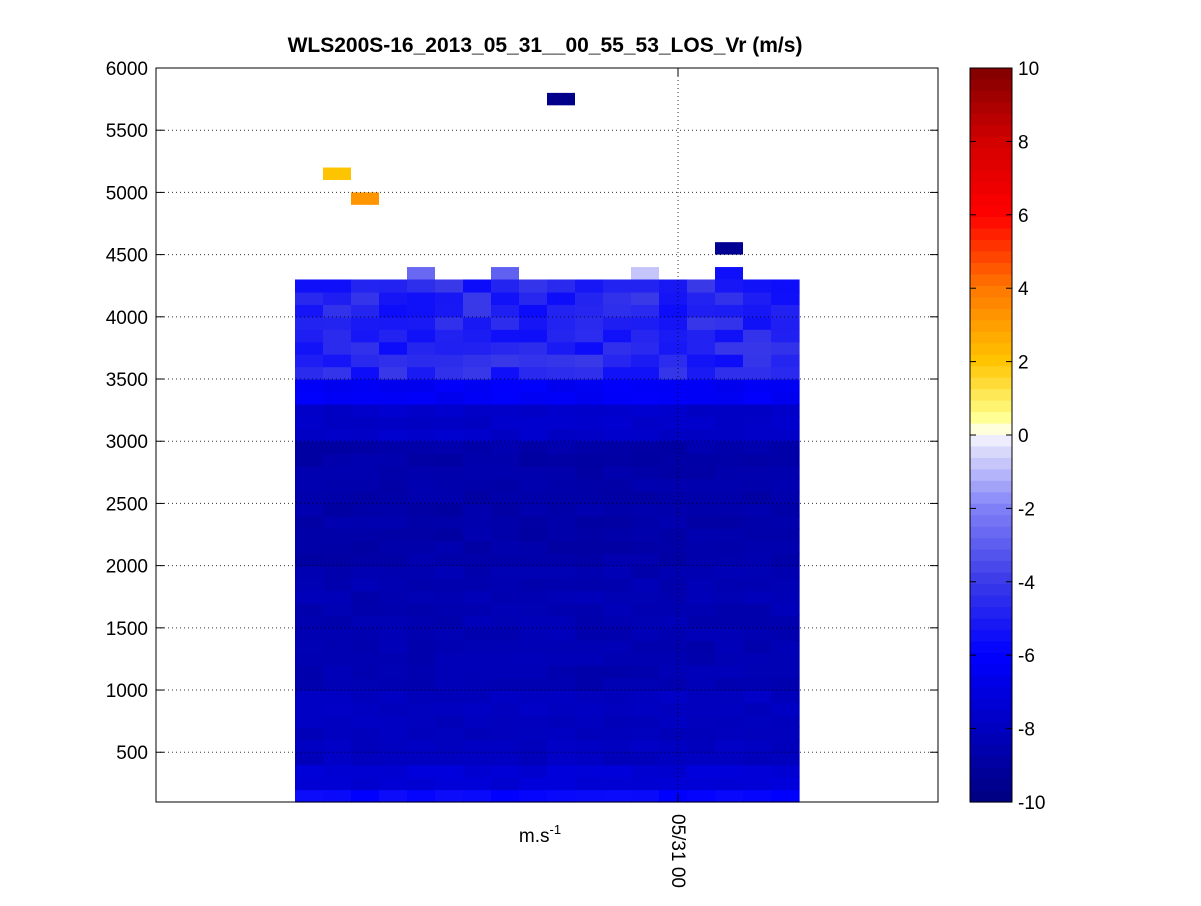 Image resolution: width=1201 pixels, height=906 pixels. I want to click on colorbar-gradient, so click(991, 435).